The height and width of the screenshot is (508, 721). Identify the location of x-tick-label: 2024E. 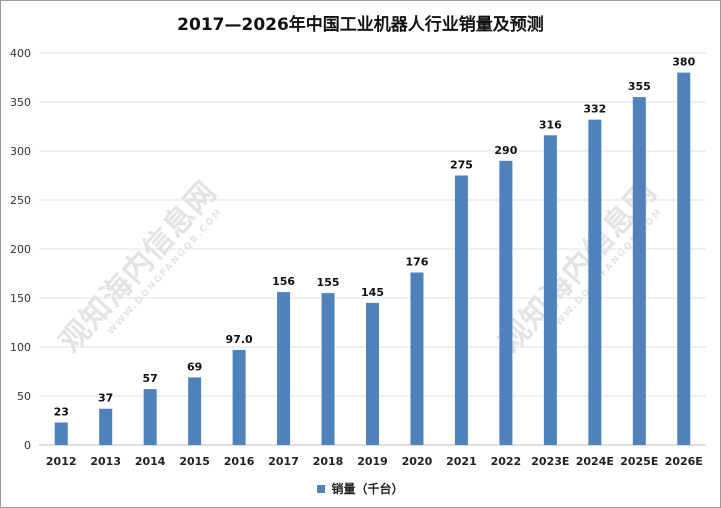
(595, 461).